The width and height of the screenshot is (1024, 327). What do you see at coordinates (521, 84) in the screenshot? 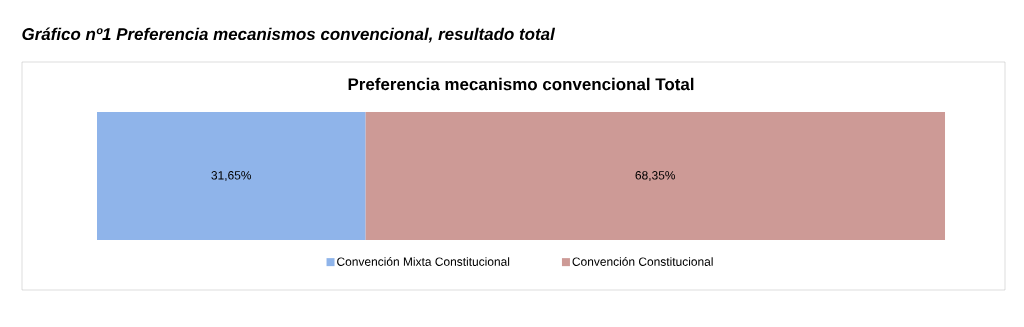
I see `chart-subtitle: Preferencia mecanismo convencional Total` at bounding box center [521, 84].